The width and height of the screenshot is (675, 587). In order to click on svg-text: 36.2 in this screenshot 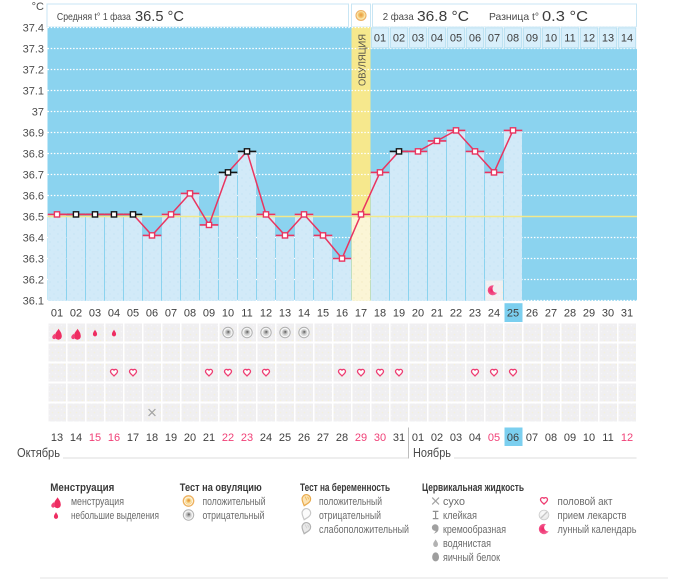, I will do `click(33, 280)`.